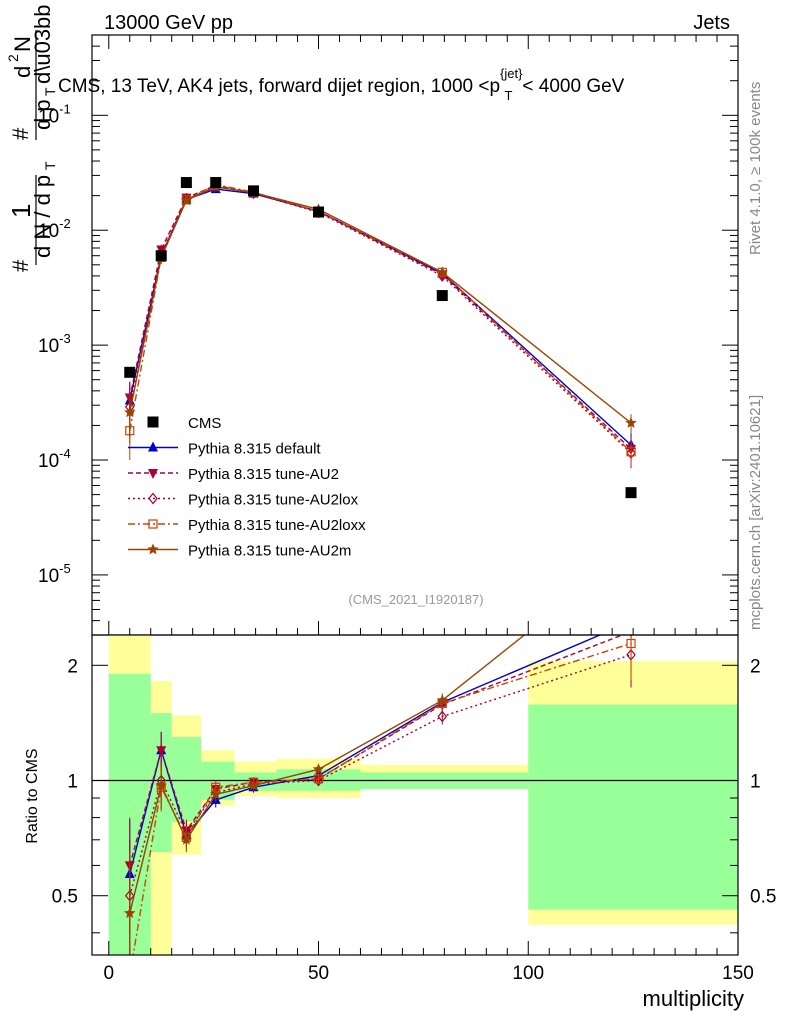 This screenshot has height=1024, width=786. I want to click on ratio-ylabel: Ratio to CMS, so click(32, 795).